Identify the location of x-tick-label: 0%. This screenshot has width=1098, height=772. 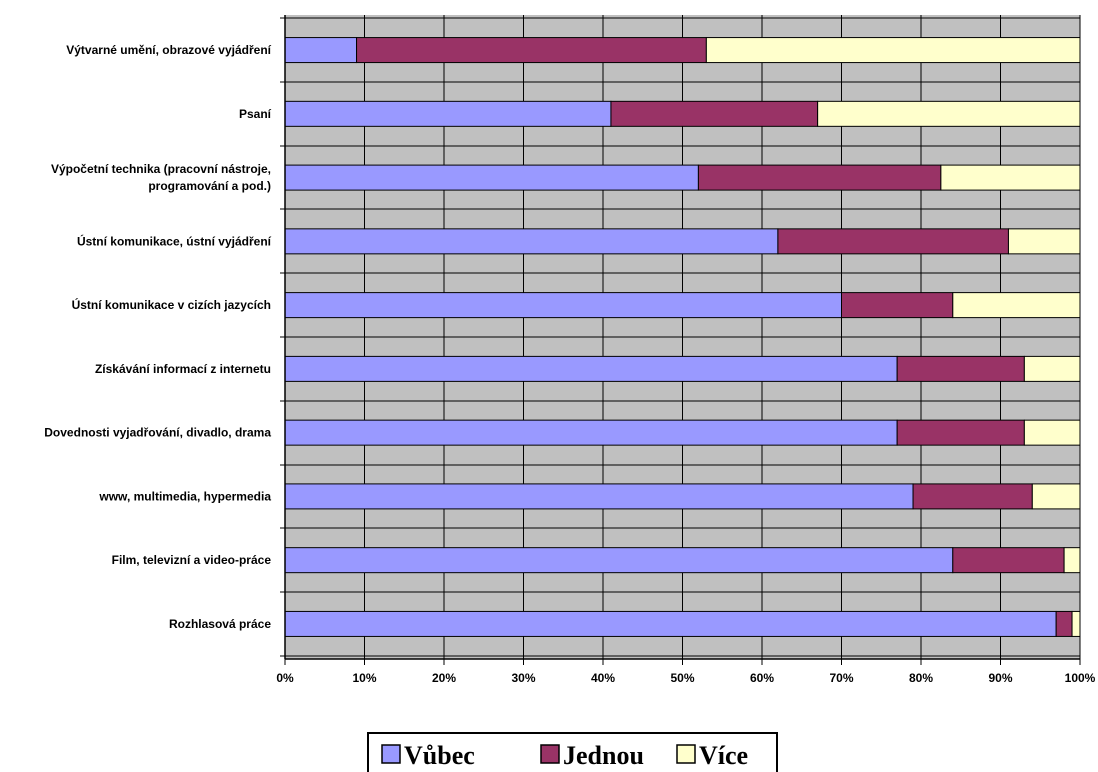
(285, 678).